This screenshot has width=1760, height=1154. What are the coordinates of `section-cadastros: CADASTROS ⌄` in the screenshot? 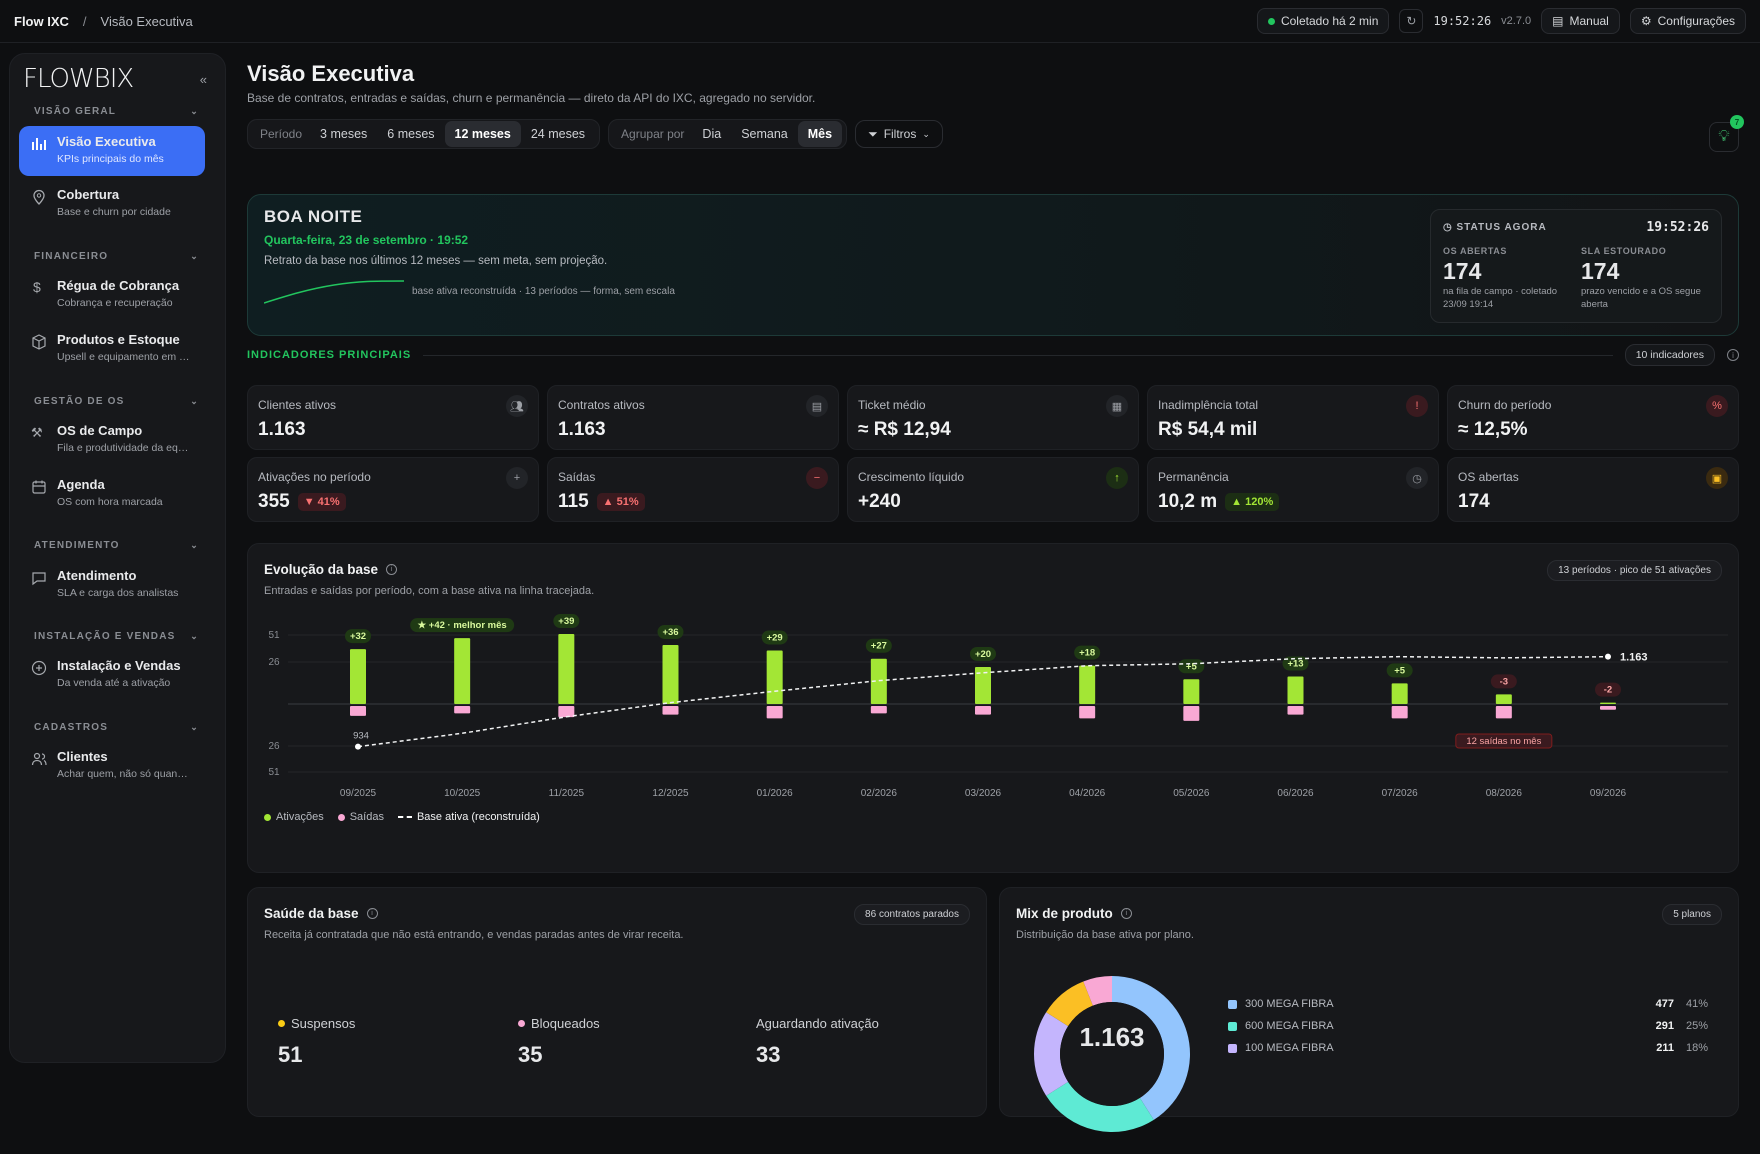 It's located at (116, 727).